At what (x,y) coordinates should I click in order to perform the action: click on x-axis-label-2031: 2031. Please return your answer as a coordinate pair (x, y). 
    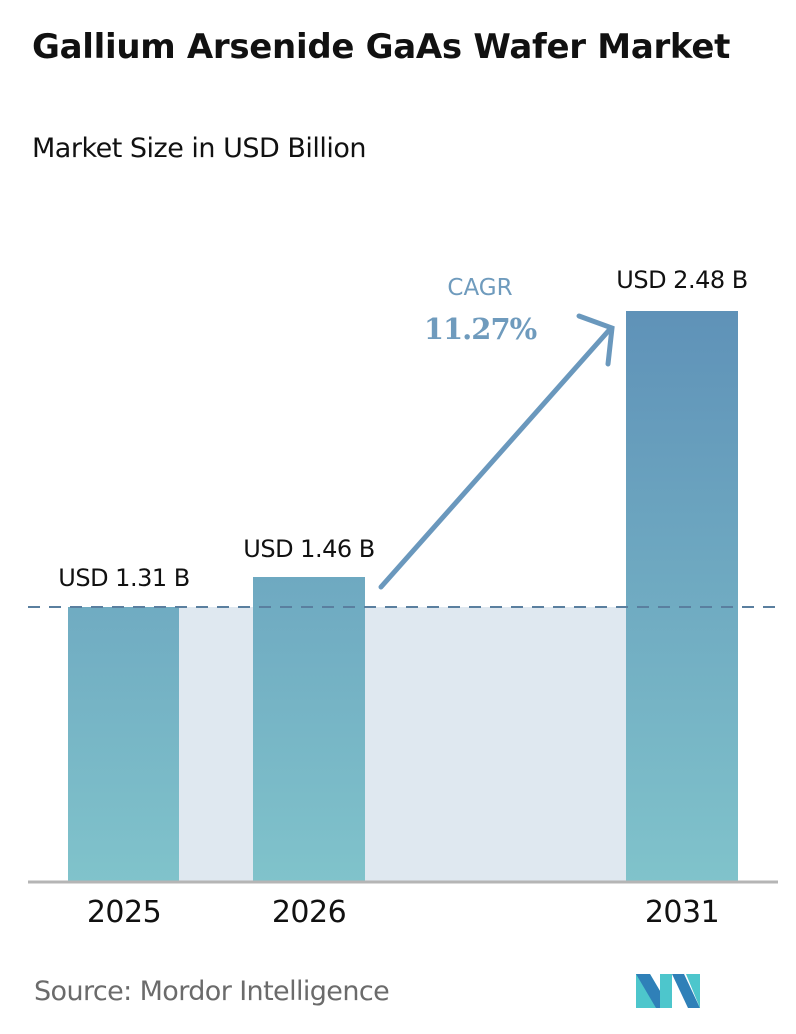
    Looking at the image, I should click on (682, 912).